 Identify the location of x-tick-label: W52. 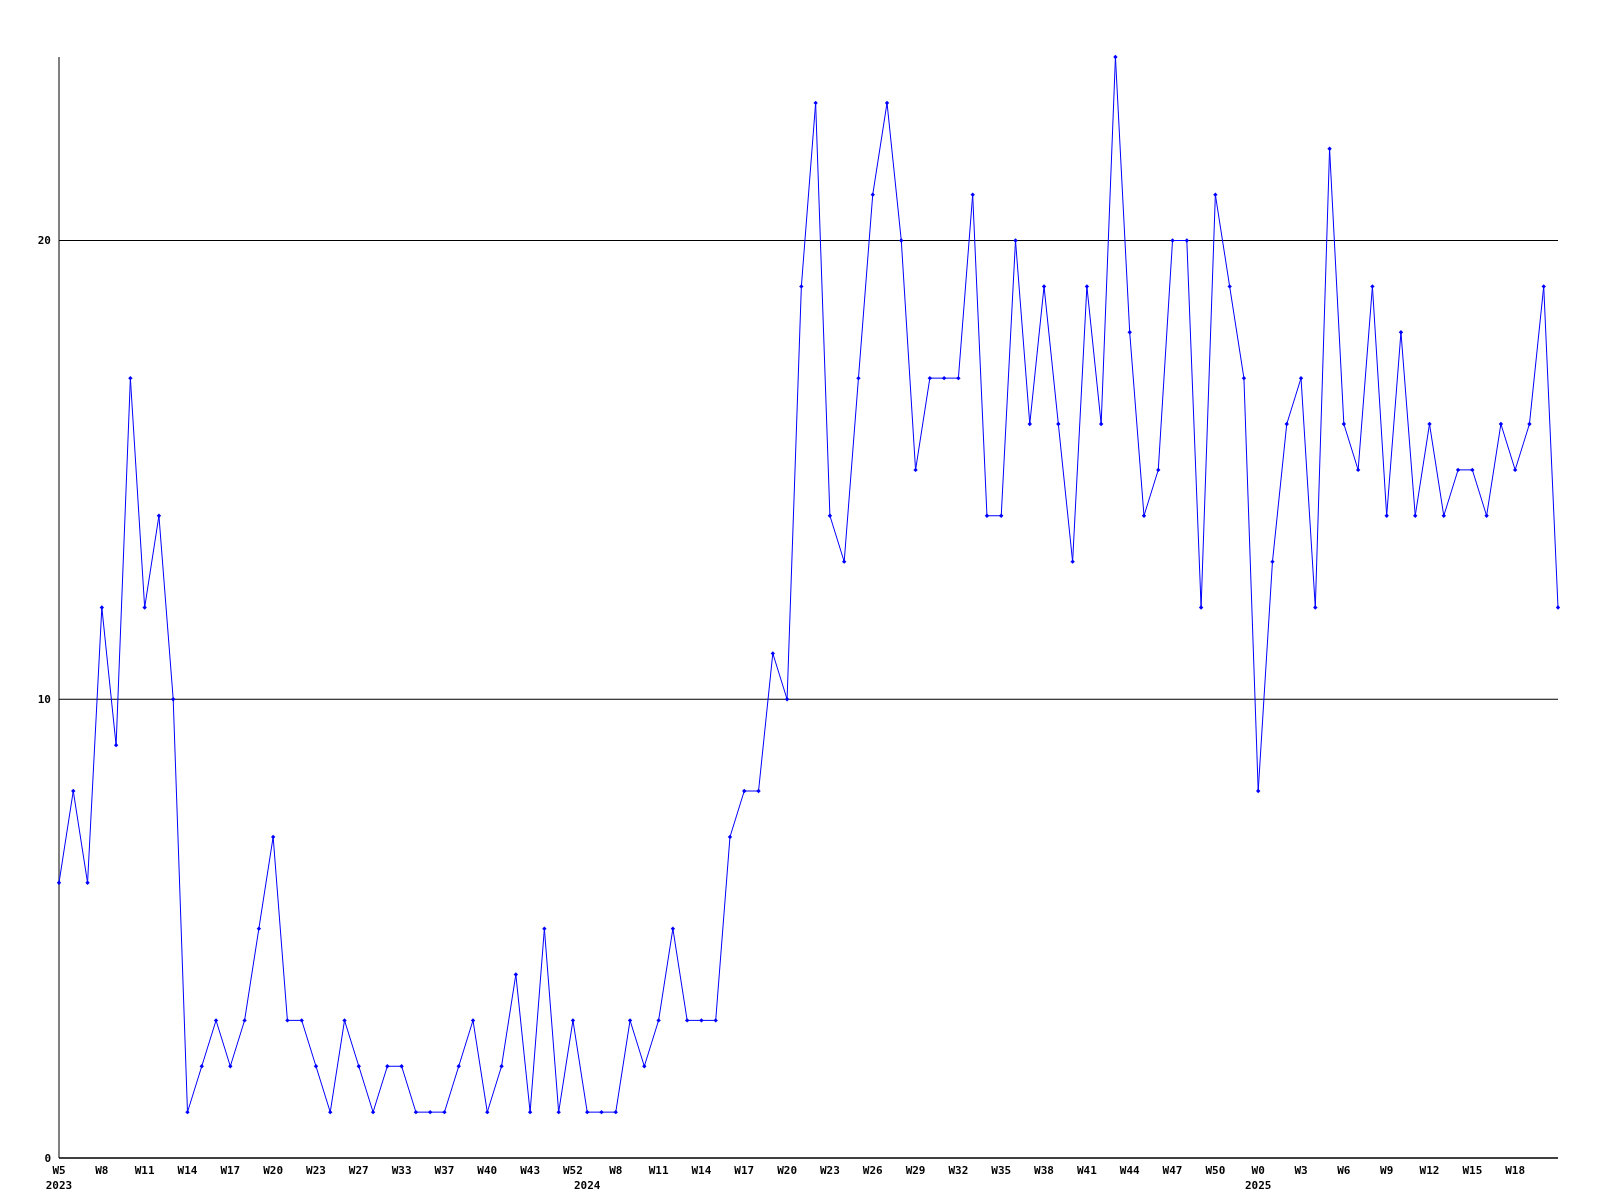
(573, 1170).